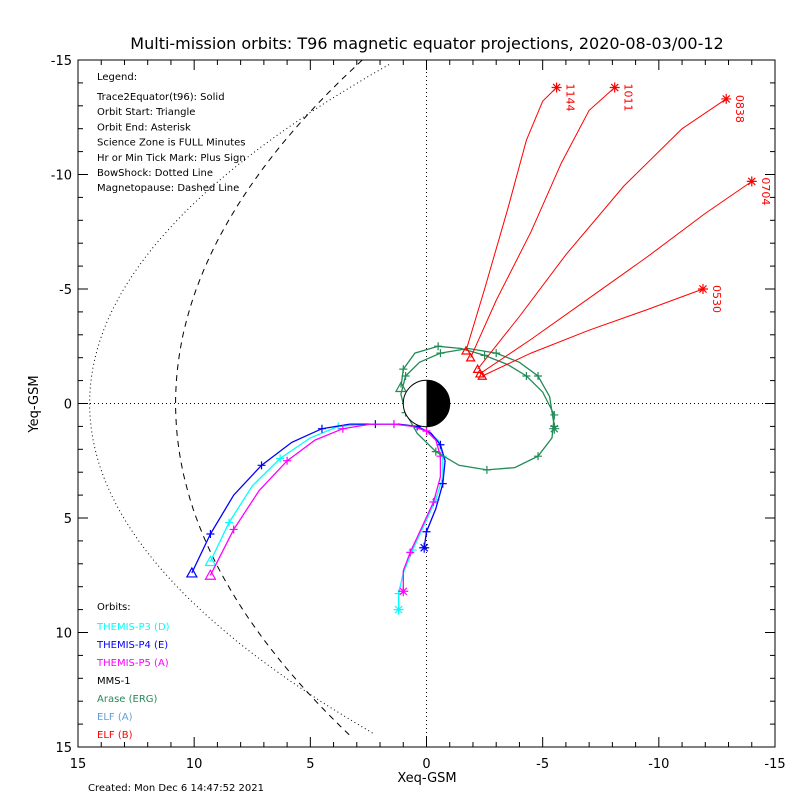  I want to click on x-tick-label: 5, so click(310, 764).